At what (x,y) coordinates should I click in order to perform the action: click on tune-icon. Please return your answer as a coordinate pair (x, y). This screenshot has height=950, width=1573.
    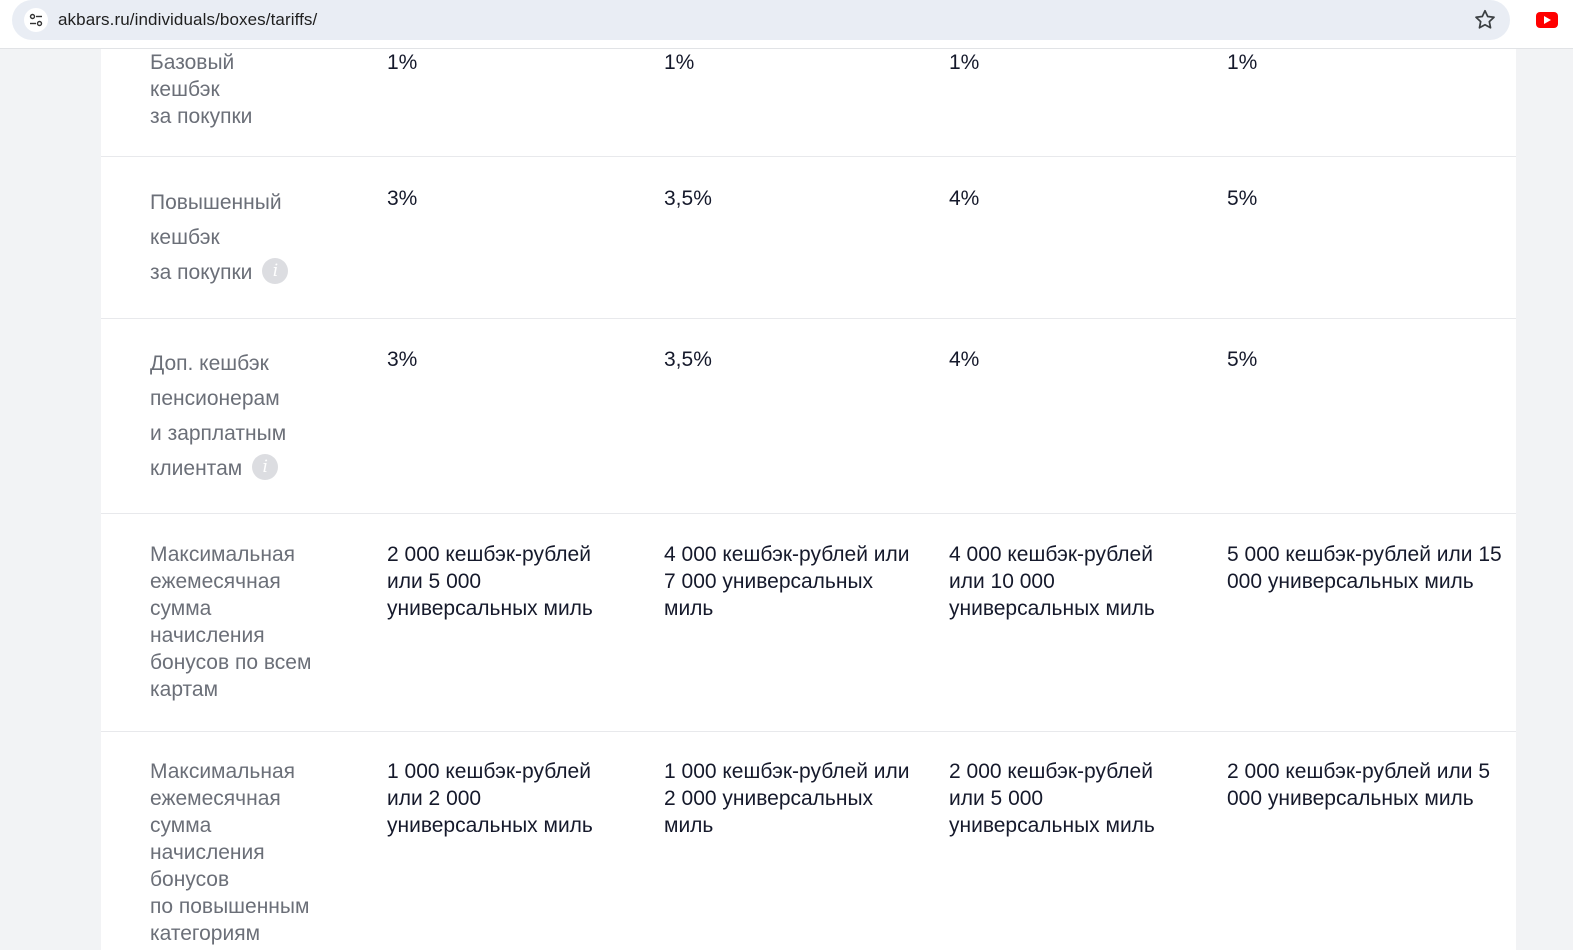
    Looking at the image, I should click on (36, 20).